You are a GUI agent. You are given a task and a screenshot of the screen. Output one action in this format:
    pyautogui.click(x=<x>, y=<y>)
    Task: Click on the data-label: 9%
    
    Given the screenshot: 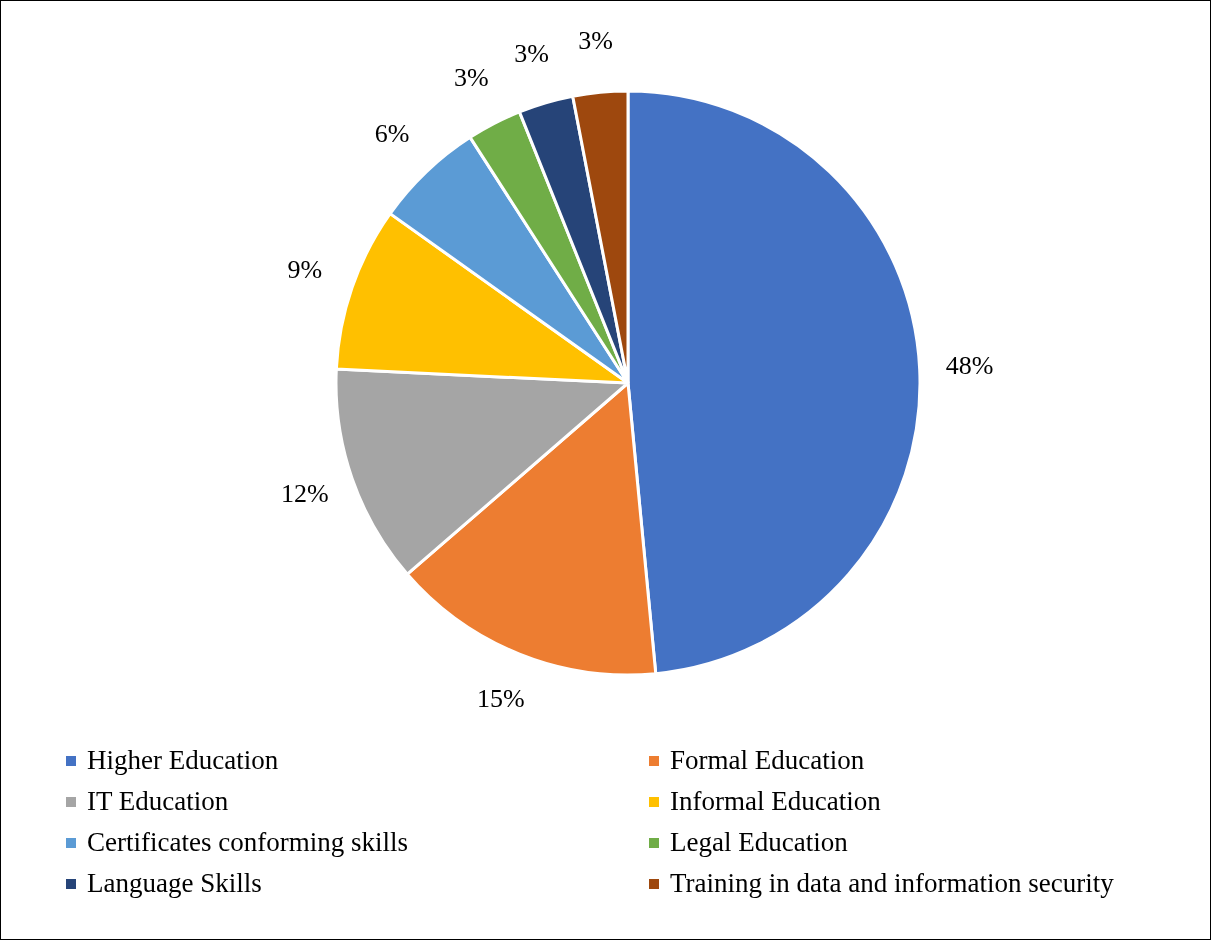 What is the action you would take?
    pyautogui.click(x=305, y=269)
    